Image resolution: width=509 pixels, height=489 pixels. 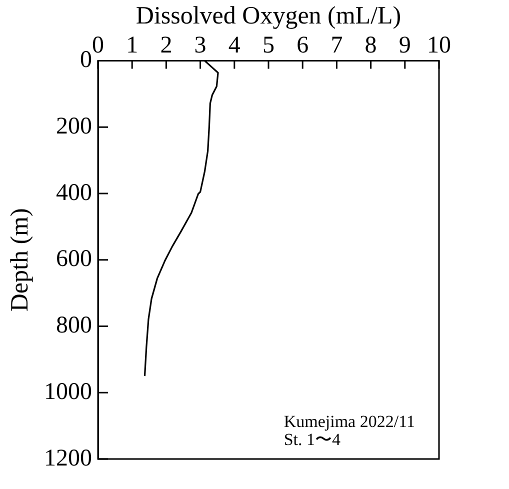 I want to click on x-tick-label: 7, so click(x=336, y=45).